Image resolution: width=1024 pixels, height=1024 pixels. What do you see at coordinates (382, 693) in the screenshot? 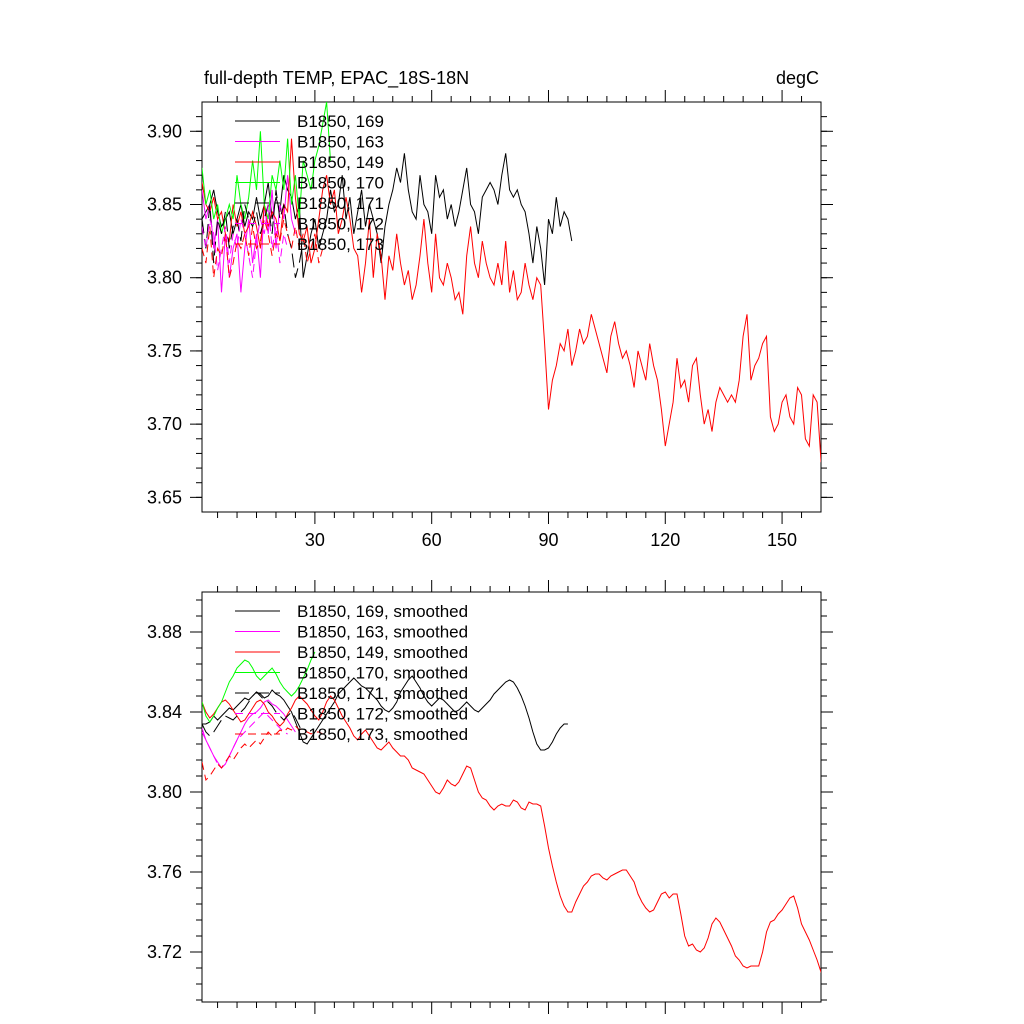
I see `legend-label: B1850, 171, smoothed` at bounding box center [382, 693].